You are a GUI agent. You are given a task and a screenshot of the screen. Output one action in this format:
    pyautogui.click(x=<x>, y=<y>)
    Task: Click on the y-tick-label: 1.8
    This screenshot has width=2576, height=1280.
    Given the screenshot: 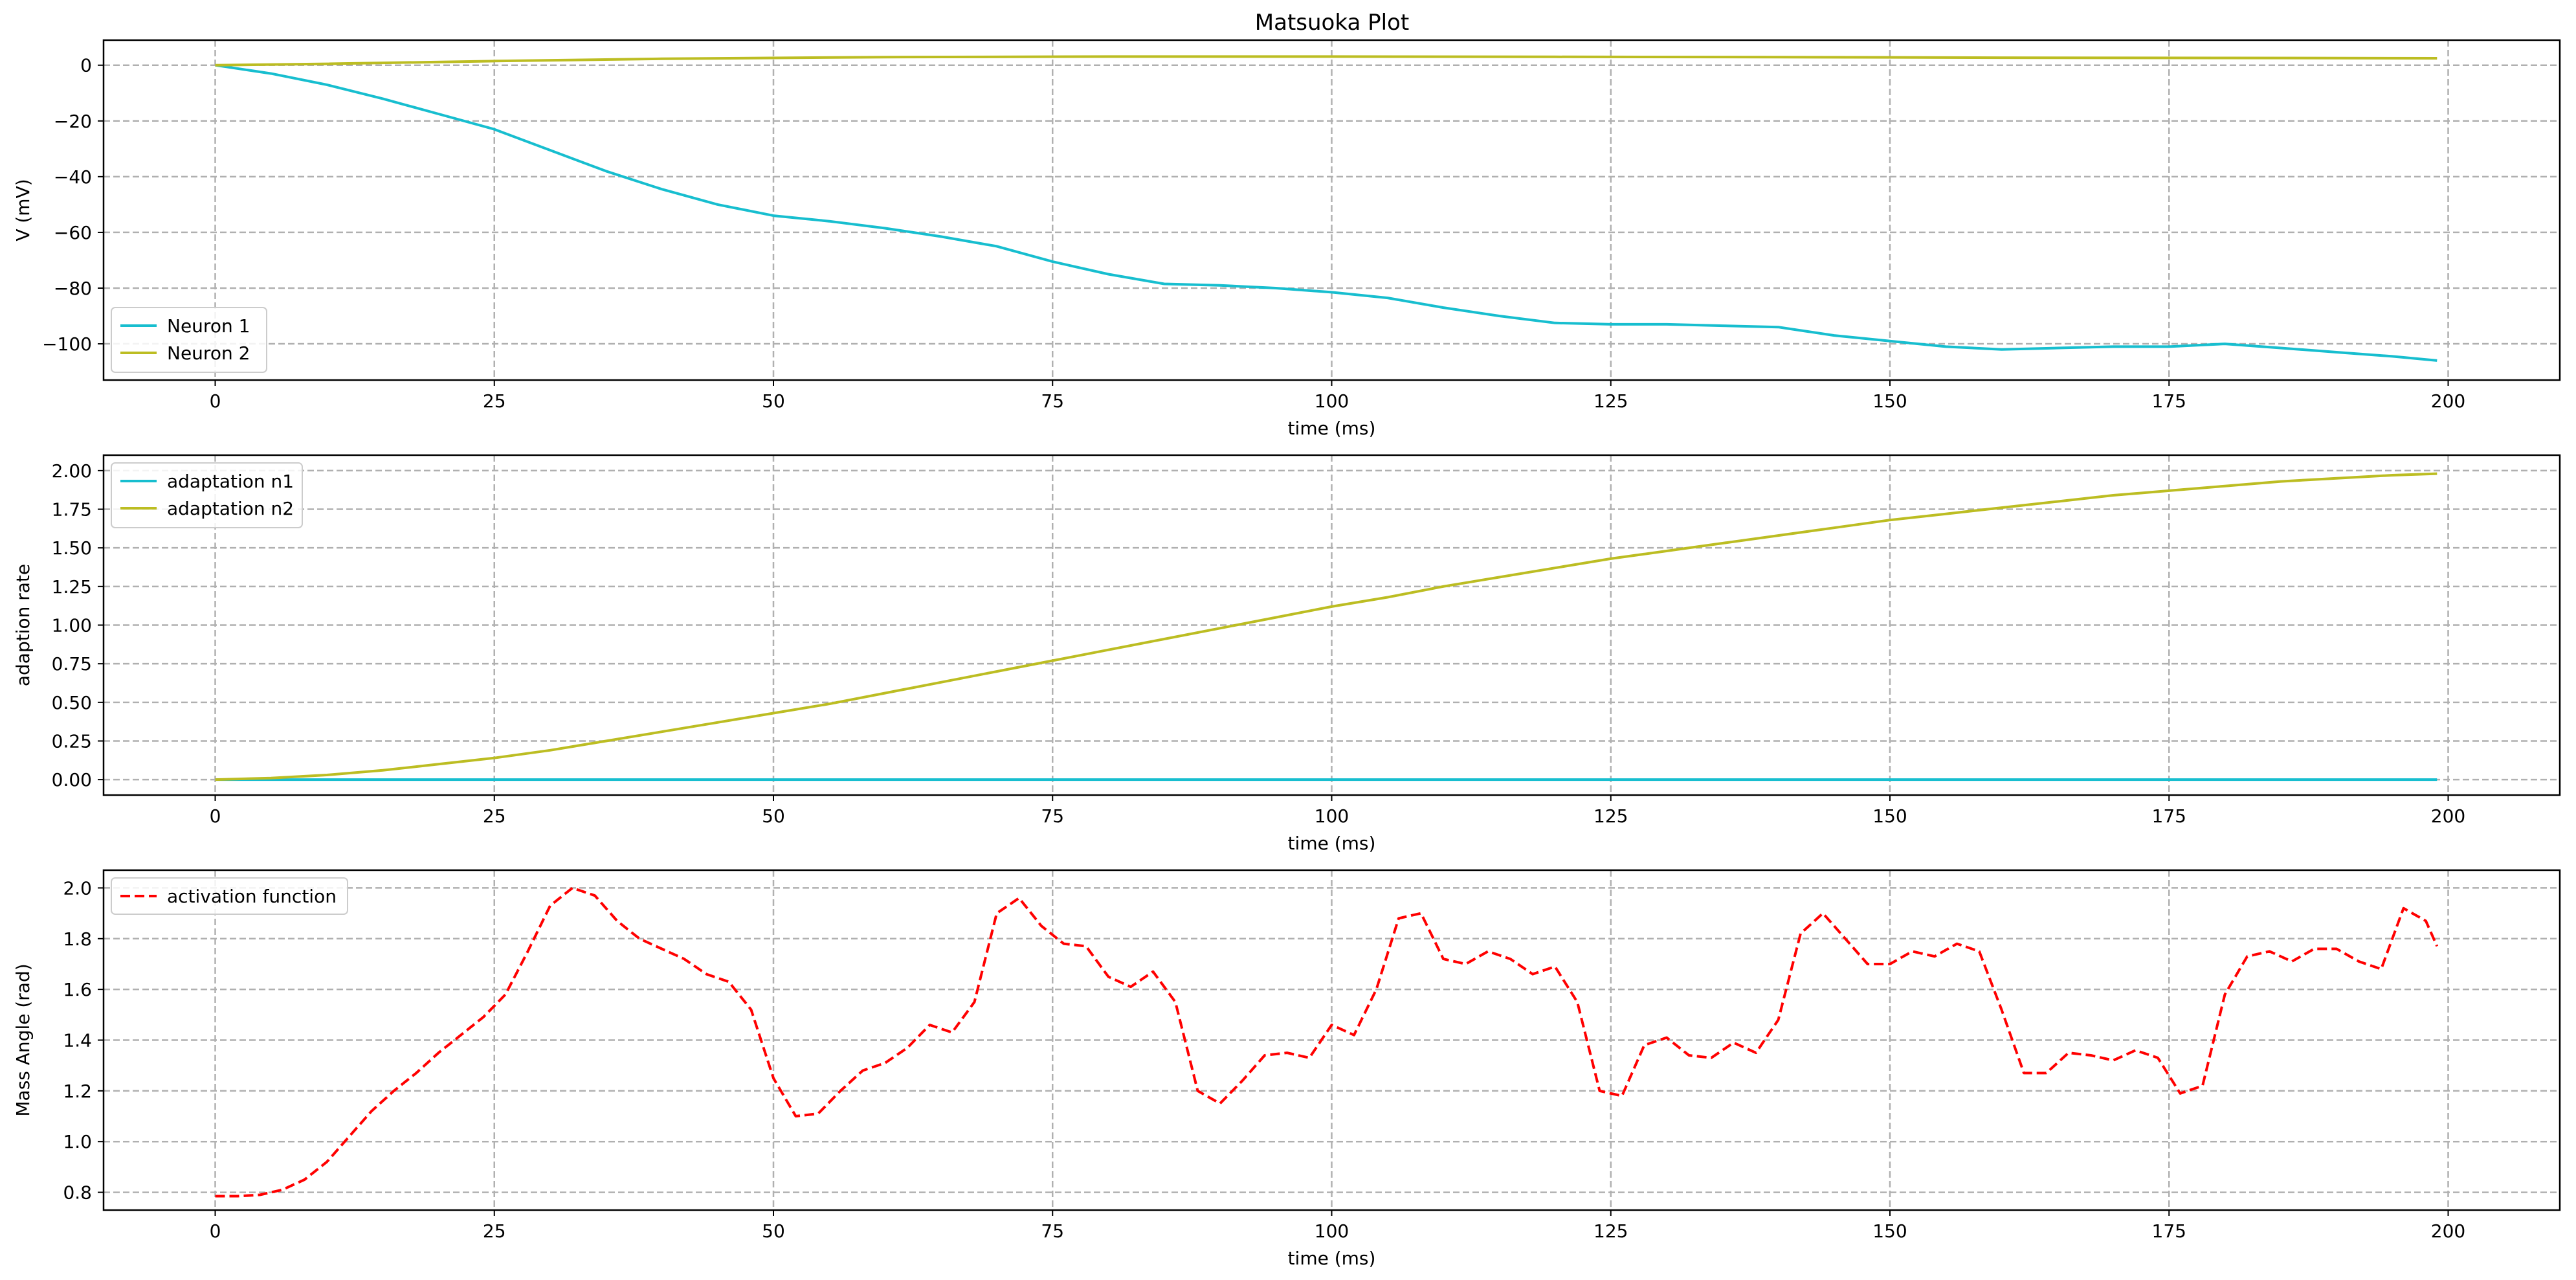 What is the action you would take?
    pyautogui.click(x=77, y=939)
    